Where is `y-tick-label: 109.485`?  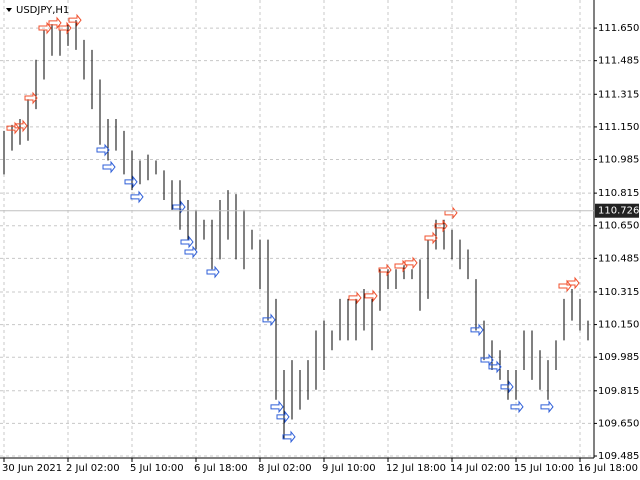 y-tick-label: 109.485 is located at coordinates (618, 456).